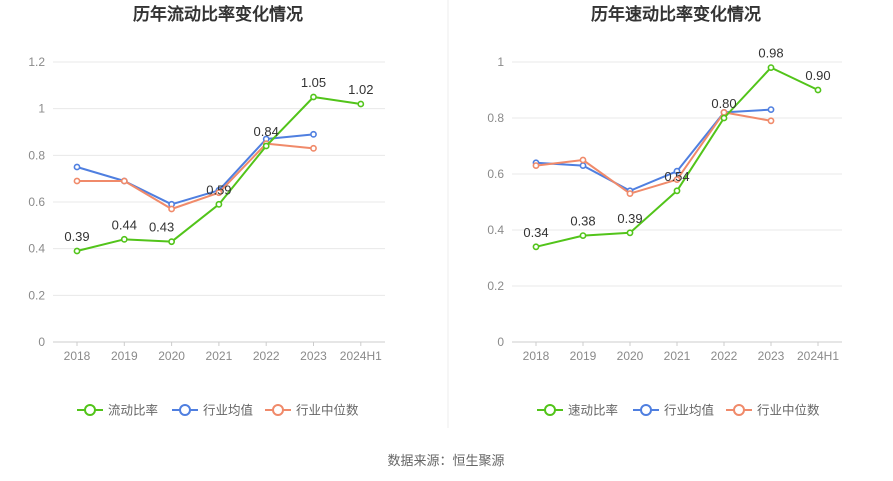 This screenshot has height=481, width=893. Describe the element at coordinates (124, 224) in the screenshot. I see `data-label: 0.44` at that location.